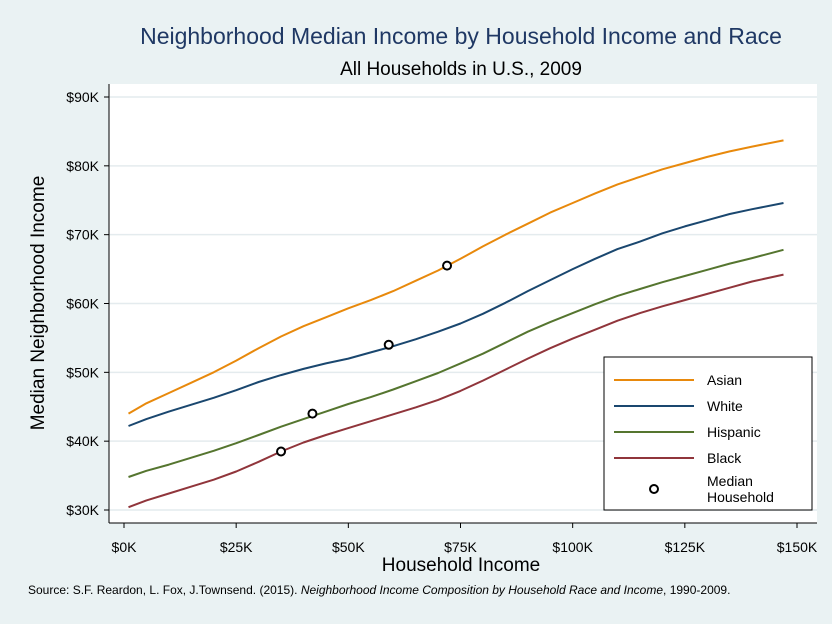 The image size is (832, 624). What do you see at coordinates (654, 489) in the screenshot?
I see `legend-marker` at bounding box center [654, 489].